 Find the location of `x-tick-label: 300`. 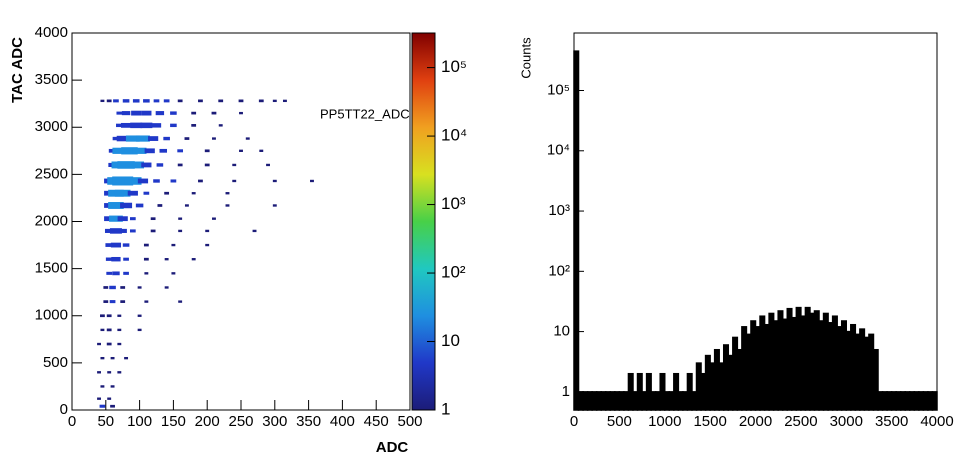

x-tick-label: 300 is located at coordinates (274, 421).